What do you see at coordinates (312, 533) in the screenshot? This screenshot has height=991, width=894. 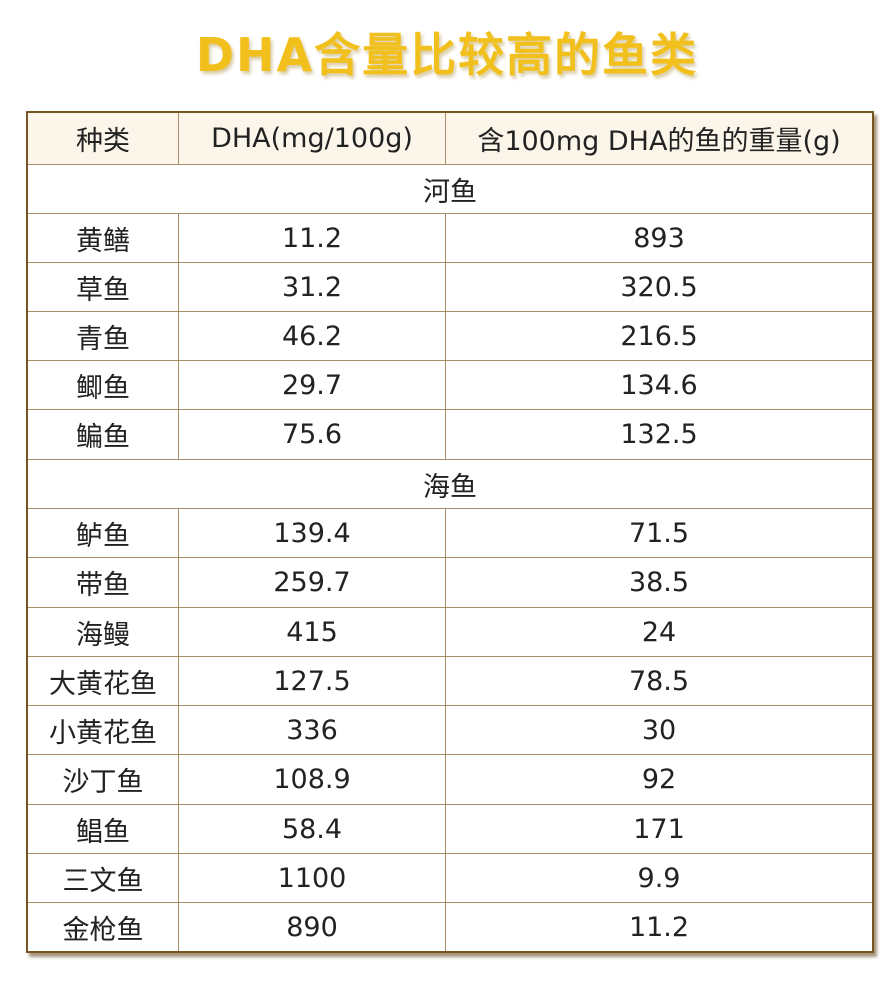 I see `dha-cell: 139.4` at bounding box center [312, 533].